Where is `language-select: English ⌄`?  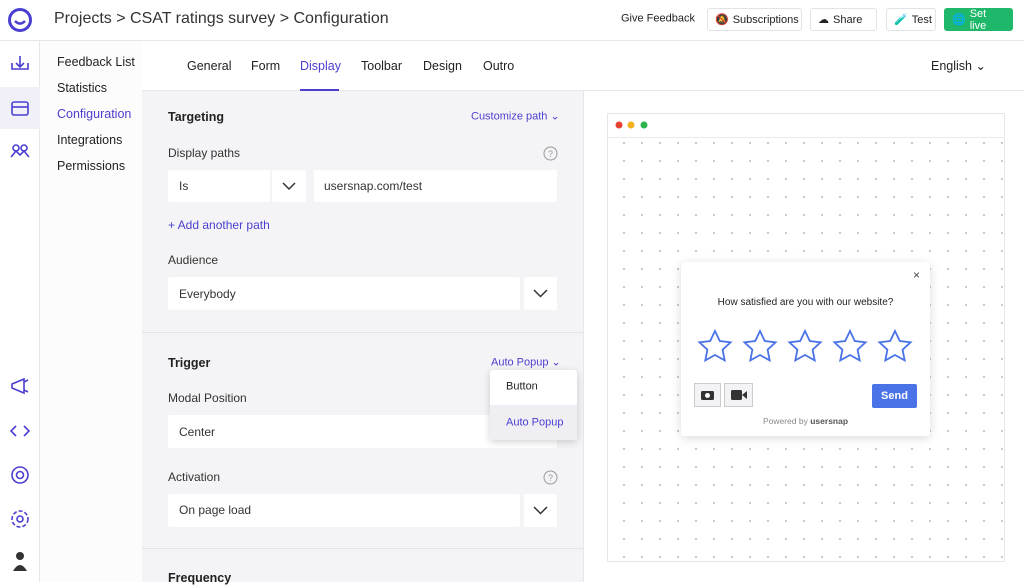 language-select: English ⌄ is located at coordinates (958, 65).